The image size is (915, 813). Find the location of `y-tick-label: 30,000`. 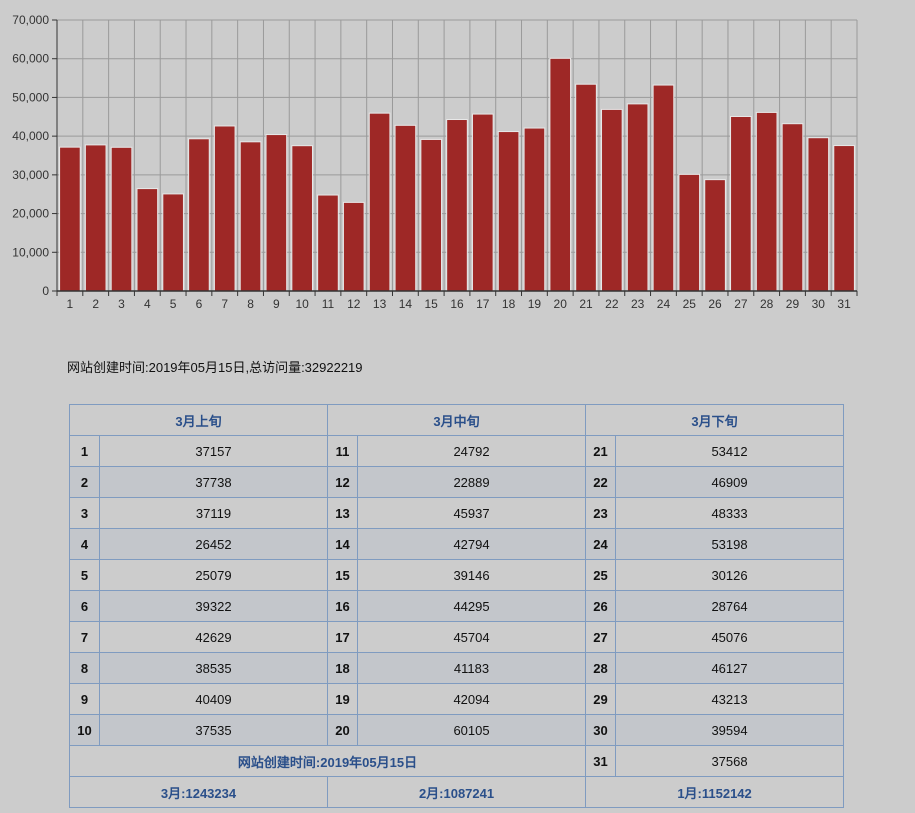

y-tick-label: 30,000 is located at coordinates (30, 175).